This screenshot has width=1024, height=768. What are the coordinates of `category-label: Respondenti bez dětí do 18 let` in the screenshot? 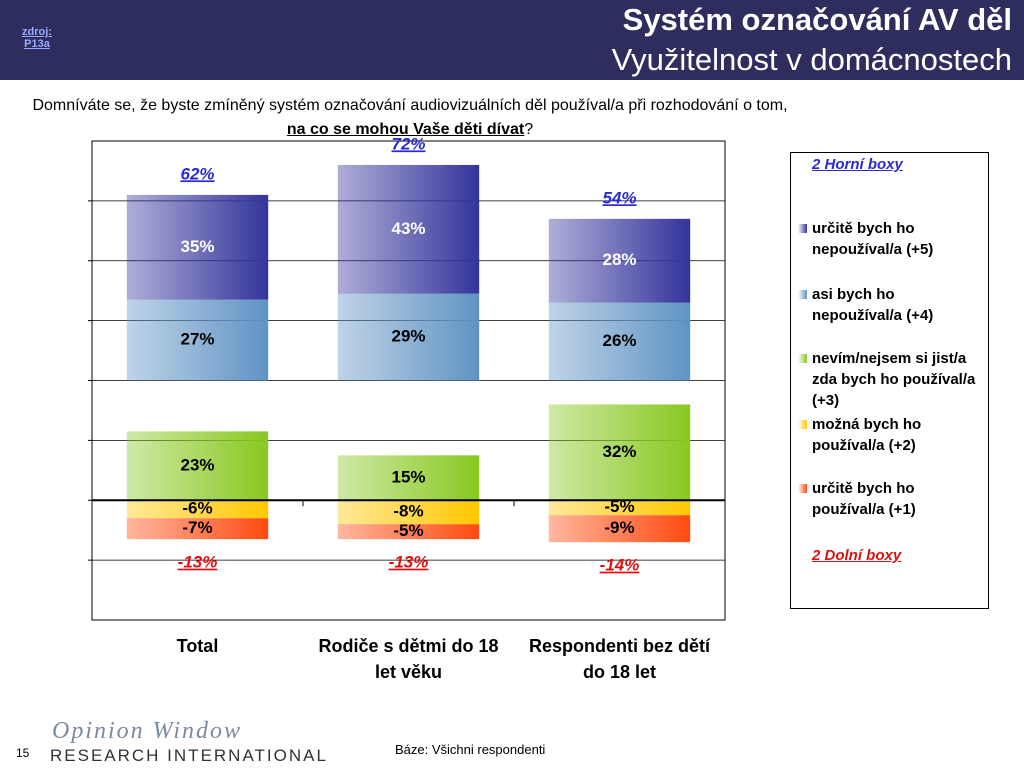 It's located at (619, 659).